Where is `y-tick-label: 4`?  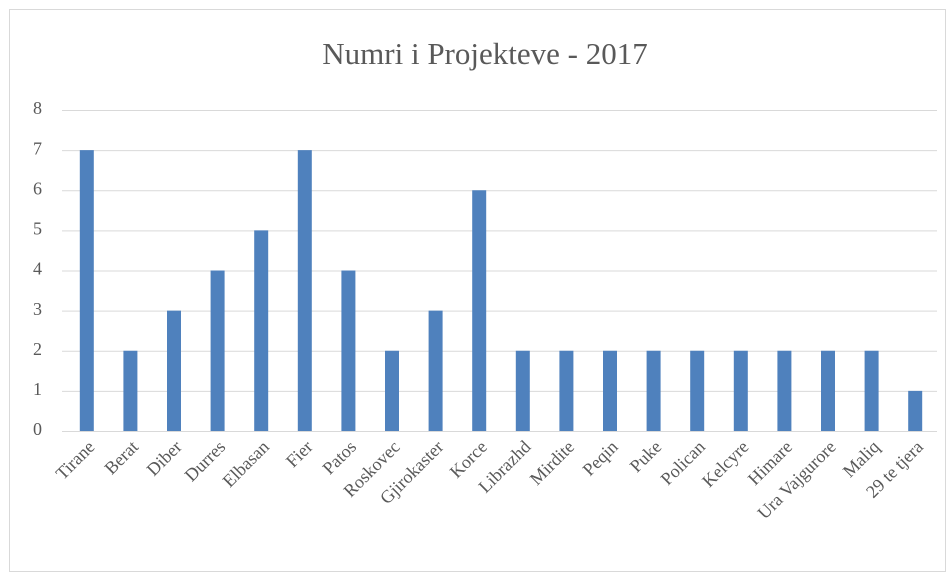 y-tick-label: 4 is located at coordinates (37, 269).